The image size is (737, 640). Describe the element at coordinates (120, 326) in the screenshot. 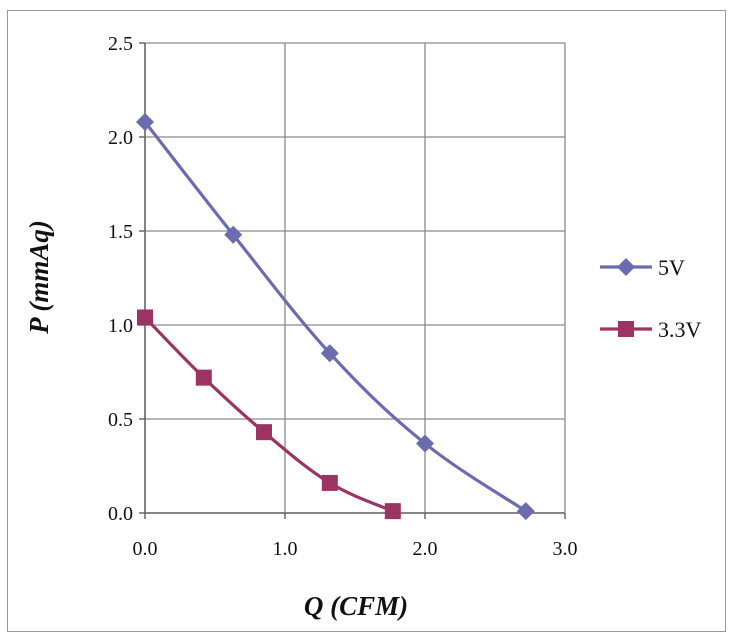

I see `y-tick-label: 1.0` at that location.